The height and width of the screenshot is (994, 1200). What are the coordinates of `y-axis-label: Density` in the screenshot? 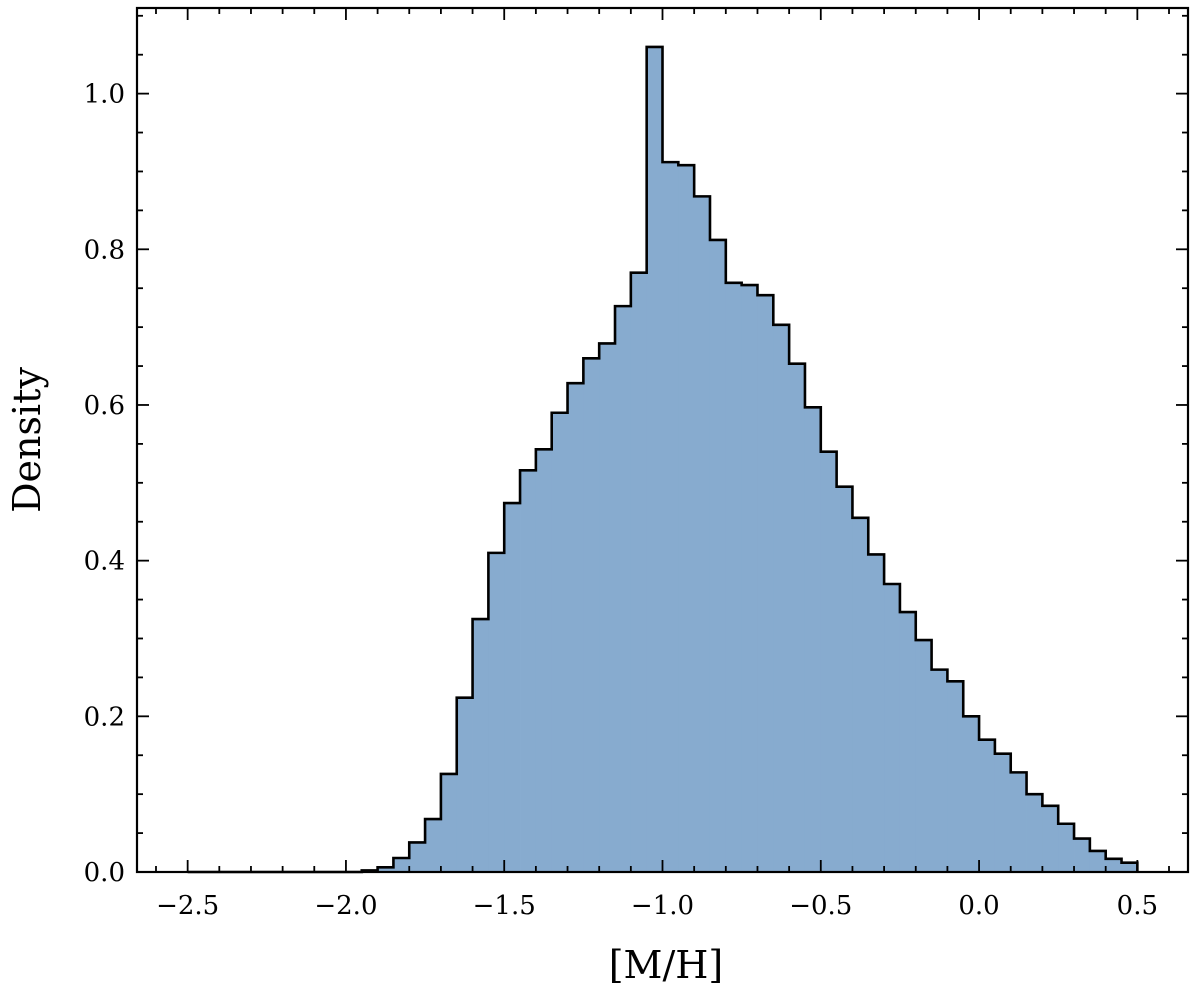 It's located at (27, 440).